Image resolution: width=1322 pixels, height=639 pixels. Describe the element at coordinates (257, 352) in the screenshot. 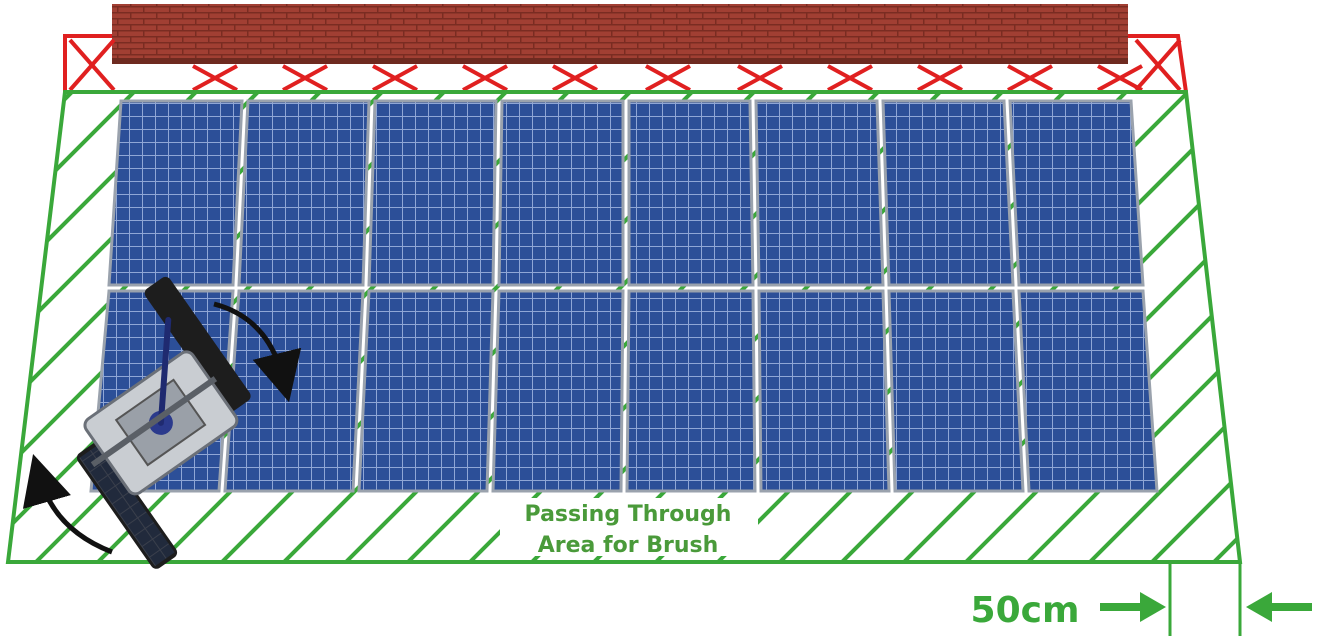

I see `rotation-arrow-icon-top` at that location.